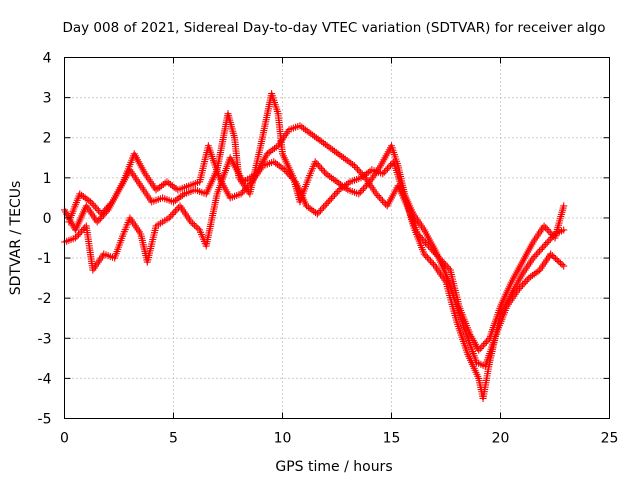 The image size is (640, 480). What do you see at coordinates (45, 420) in the screenshot?
I see `y-tick-label: -5` at bounding box center [45, 420].